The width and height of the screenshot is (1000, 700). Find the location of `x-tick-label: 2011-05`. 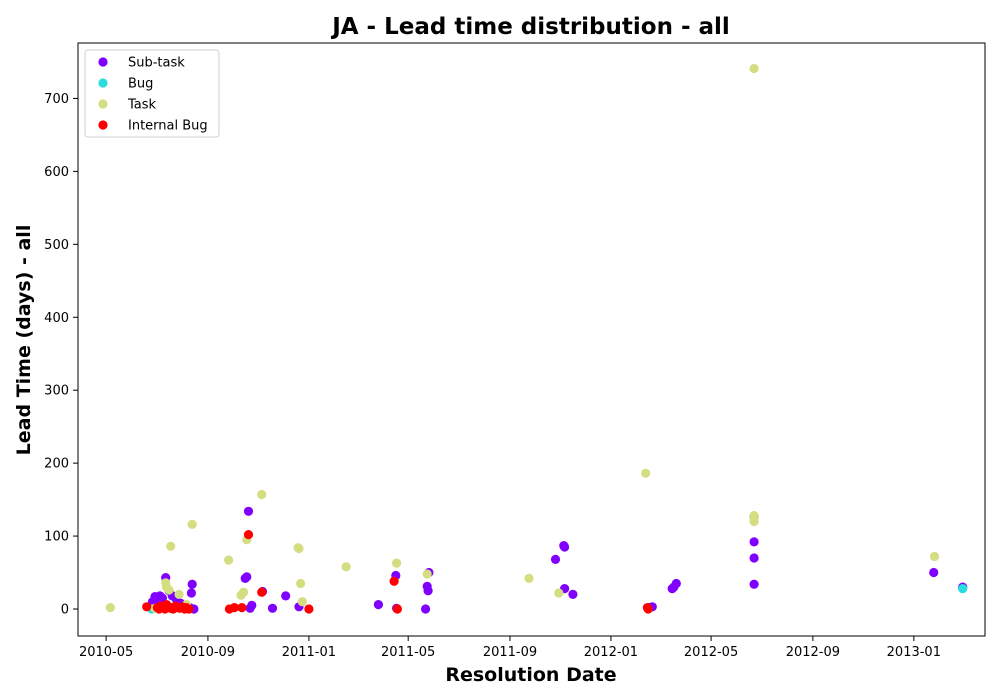

x-tick-label: 2011-05 is located at coordinates (408, 652).